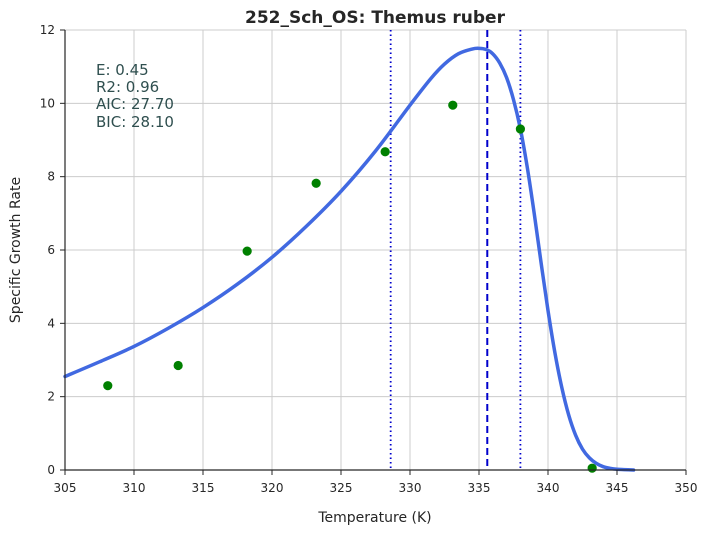 The width and height of the screenshot is (706, 537). What do you see at coordinates (686, 488) in the screenshot?
I see `x-tick-label: 350` at bounding box center [686, 488].